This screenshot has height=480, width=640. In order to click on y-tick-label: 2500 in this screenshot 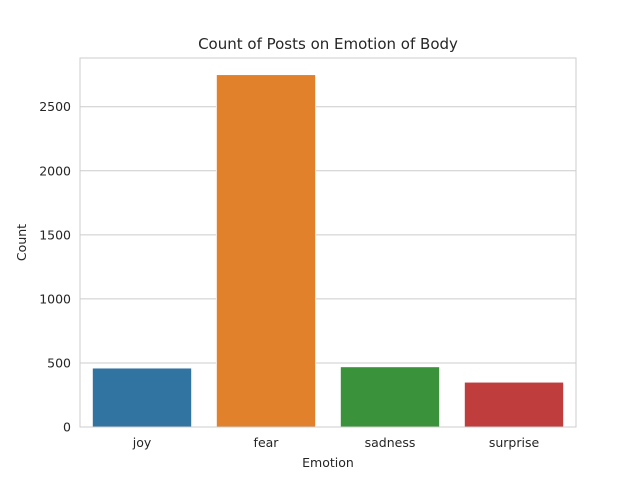, I will do `click(55, 106)`.